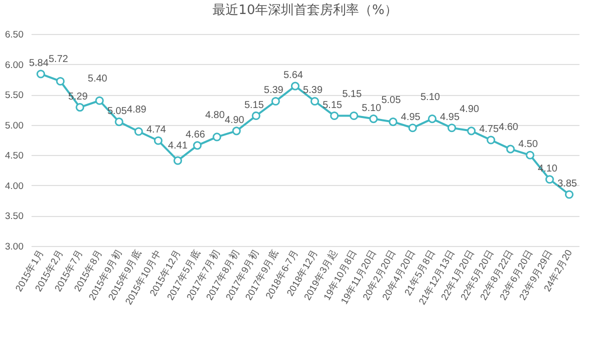  What do you see at coordinates (14, 186) in the screenshot?
I see `y-tick-label: 4.00` at bounding box center [14, 186].